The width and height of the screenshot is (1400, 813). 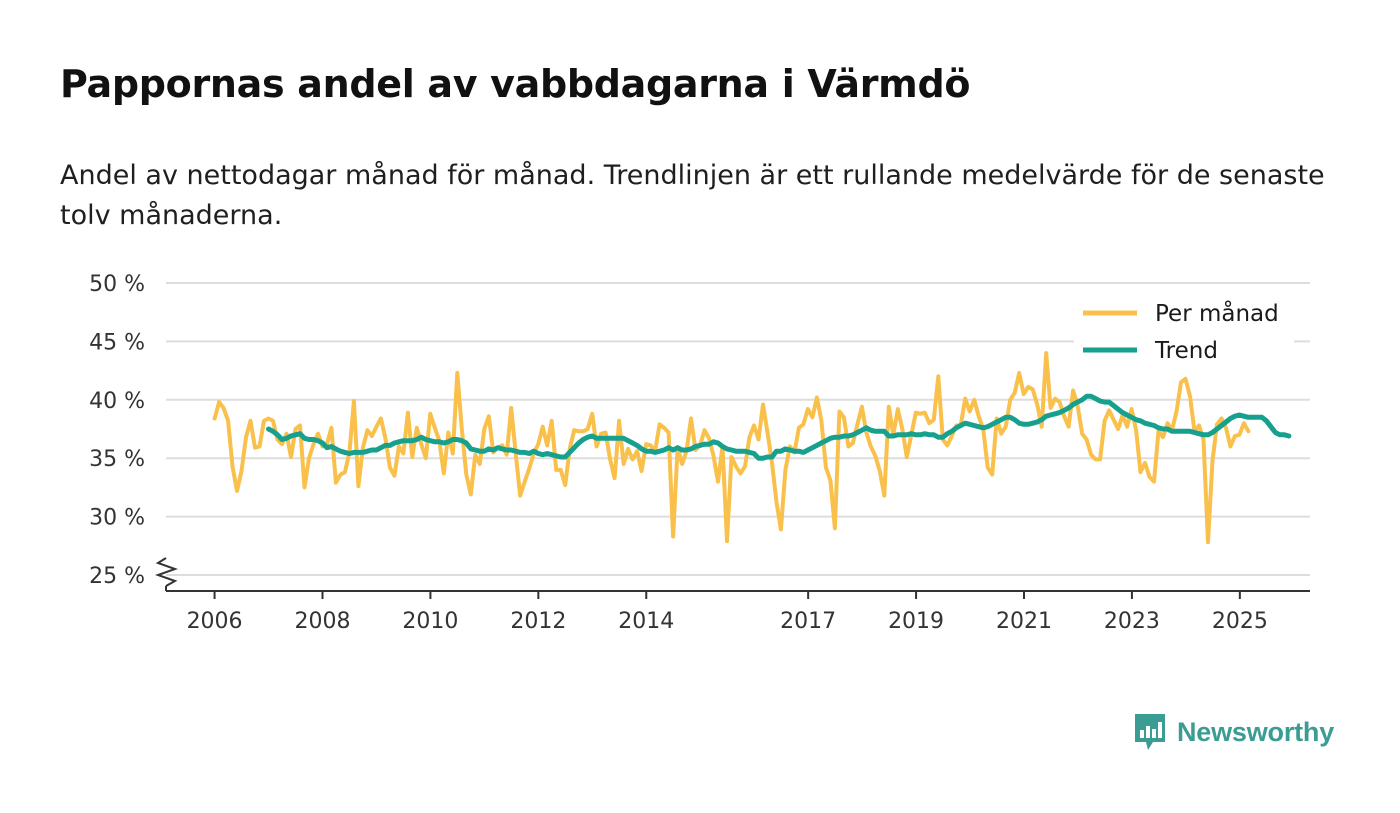 What do you see at coordinates (732, 595) in the screenshot?
I see `x-axis: 2006 2008 2010 2012 2014 2017 2019 2021 2023 2025` at bounding box center [732, 595].